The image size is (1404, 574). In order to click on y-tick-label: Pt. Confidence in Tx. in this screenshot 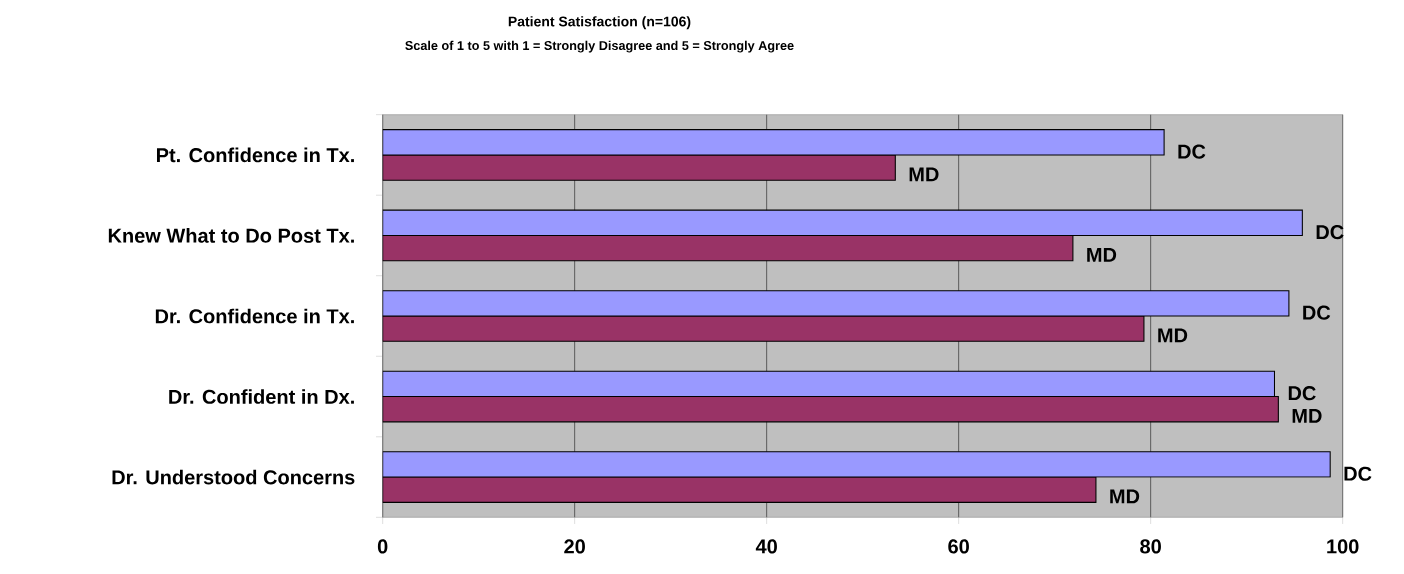, I will do `click(255, 155)`.